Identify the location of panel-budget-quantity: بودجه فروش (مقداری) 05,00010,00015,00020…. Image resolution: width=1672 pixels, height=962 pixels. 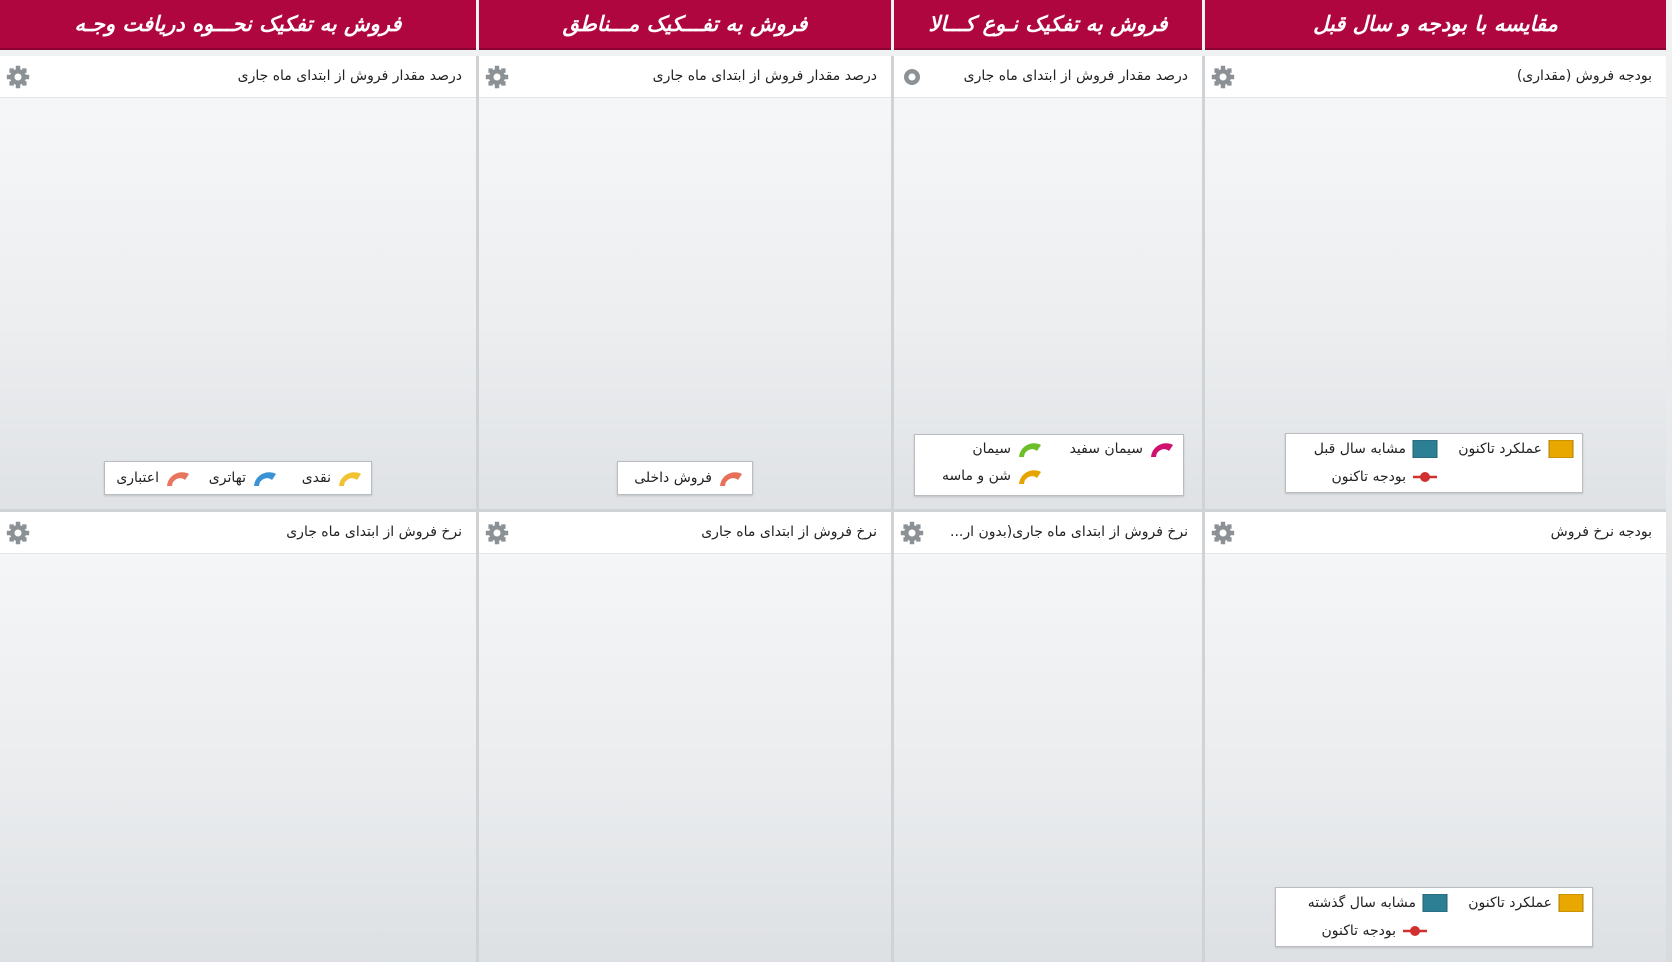
(1435, 282).